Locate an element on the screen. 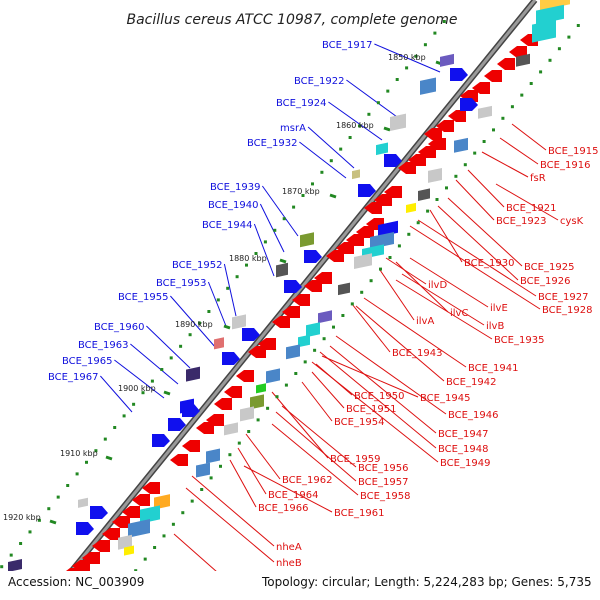  gene-label-reverse: BCE_1942 is located at coordinates (471, 382).